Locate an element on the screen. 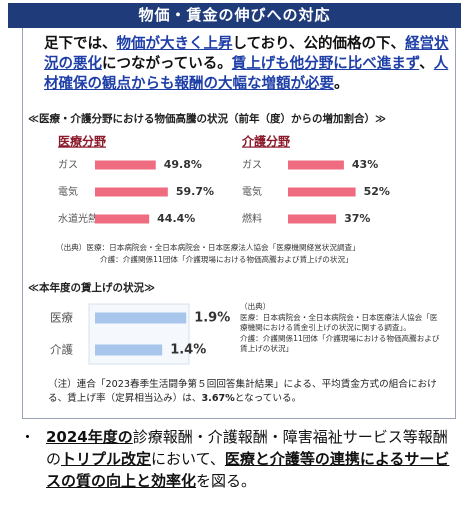 Image resolution: width=469 pixels, height=517 pixels. emphasis: 3.67% is located at coordinates (218, 398).